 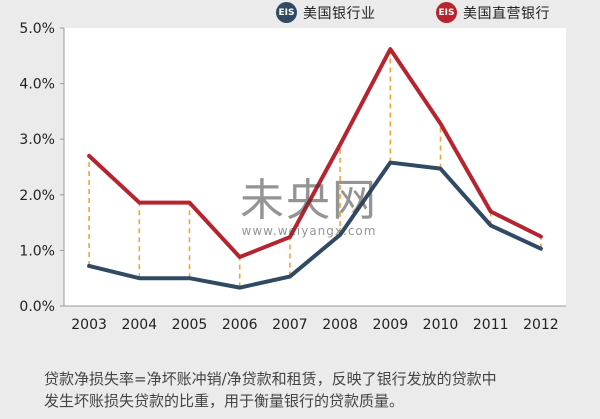 What do you see at coordinates (37, 307) in the screenshot?
I see `y-tick-label: 0.0%` at bounding box center [37, 307].